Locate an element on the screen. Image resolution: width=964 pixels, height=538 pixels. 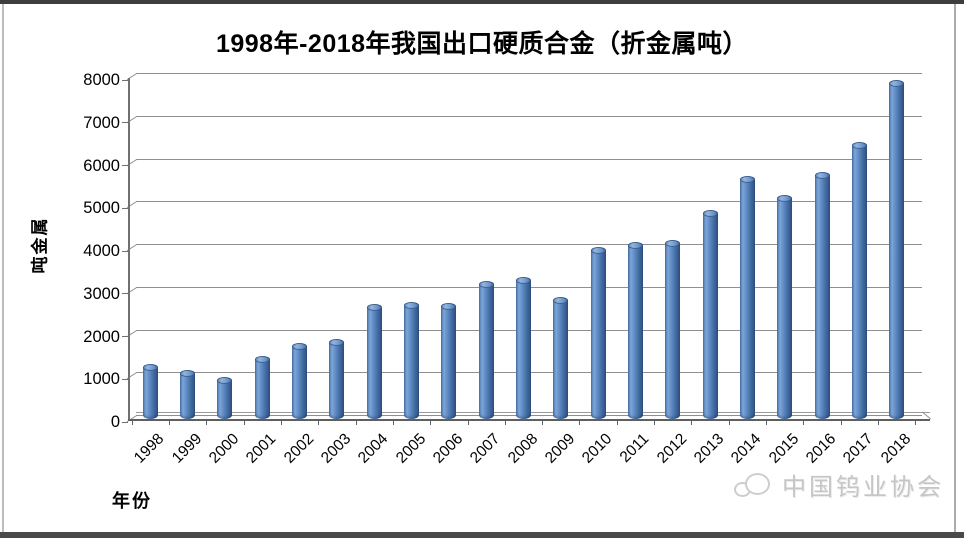
y-tick-label: 8000 is located at coordinates (101, 80).